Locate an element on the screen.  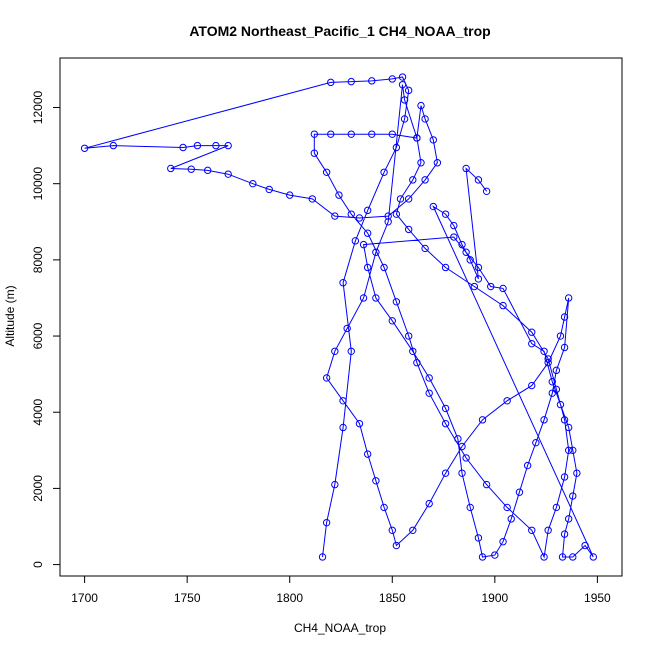
y-axis-label: Altitude (m) is located at coordinates (10, 315).